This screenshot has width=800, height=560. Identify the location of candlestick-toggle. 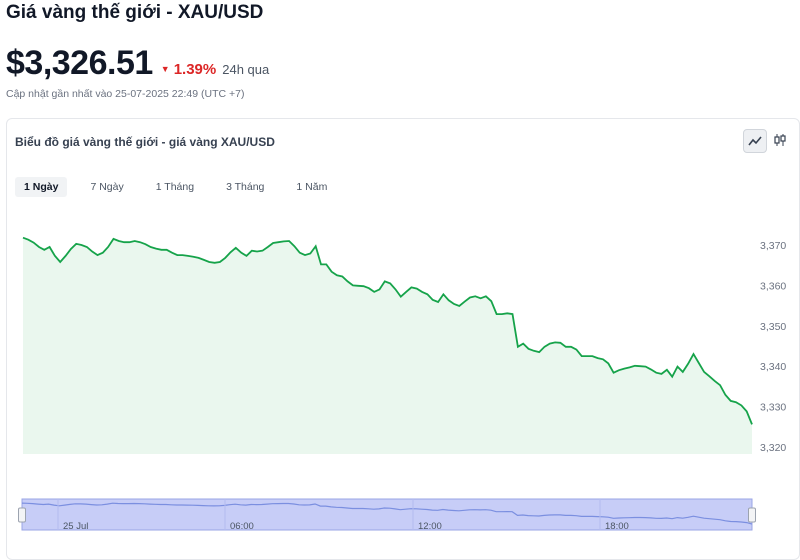
(780, 140).